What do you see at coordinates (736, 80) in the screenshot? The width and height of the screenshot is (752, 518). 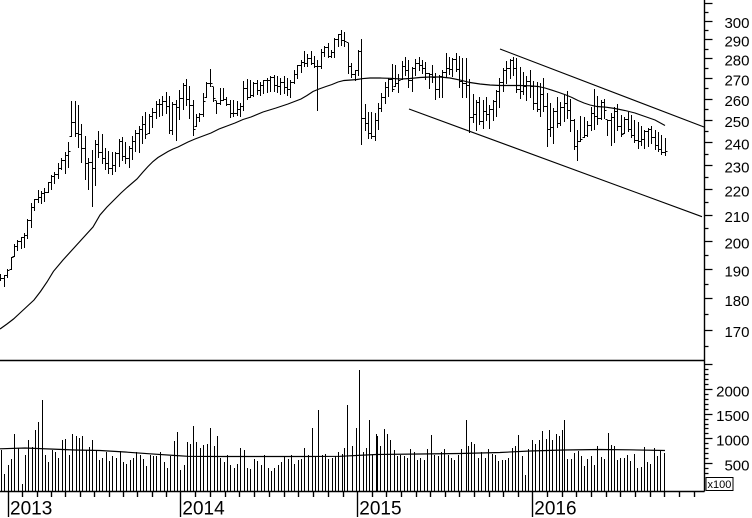 I see `svg-text: 270` at bounding box center [736, 80].